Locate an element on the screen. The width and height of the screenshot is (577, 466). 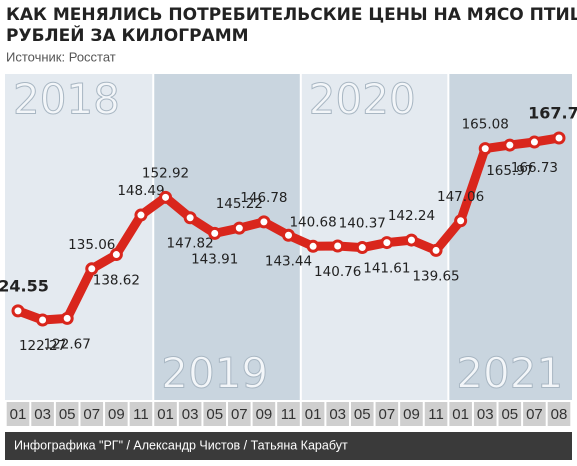
year-label: 2019 is located at coordinates (214, 373).